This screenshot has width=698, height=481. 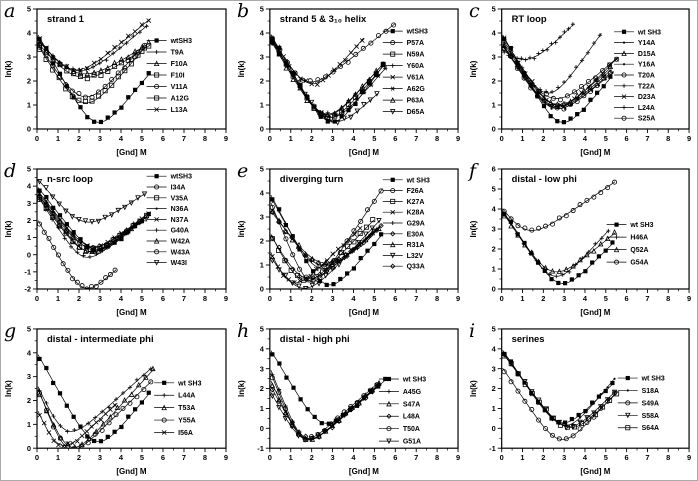 I want to click on svg-text: S49A, so click(x=650, y=403).